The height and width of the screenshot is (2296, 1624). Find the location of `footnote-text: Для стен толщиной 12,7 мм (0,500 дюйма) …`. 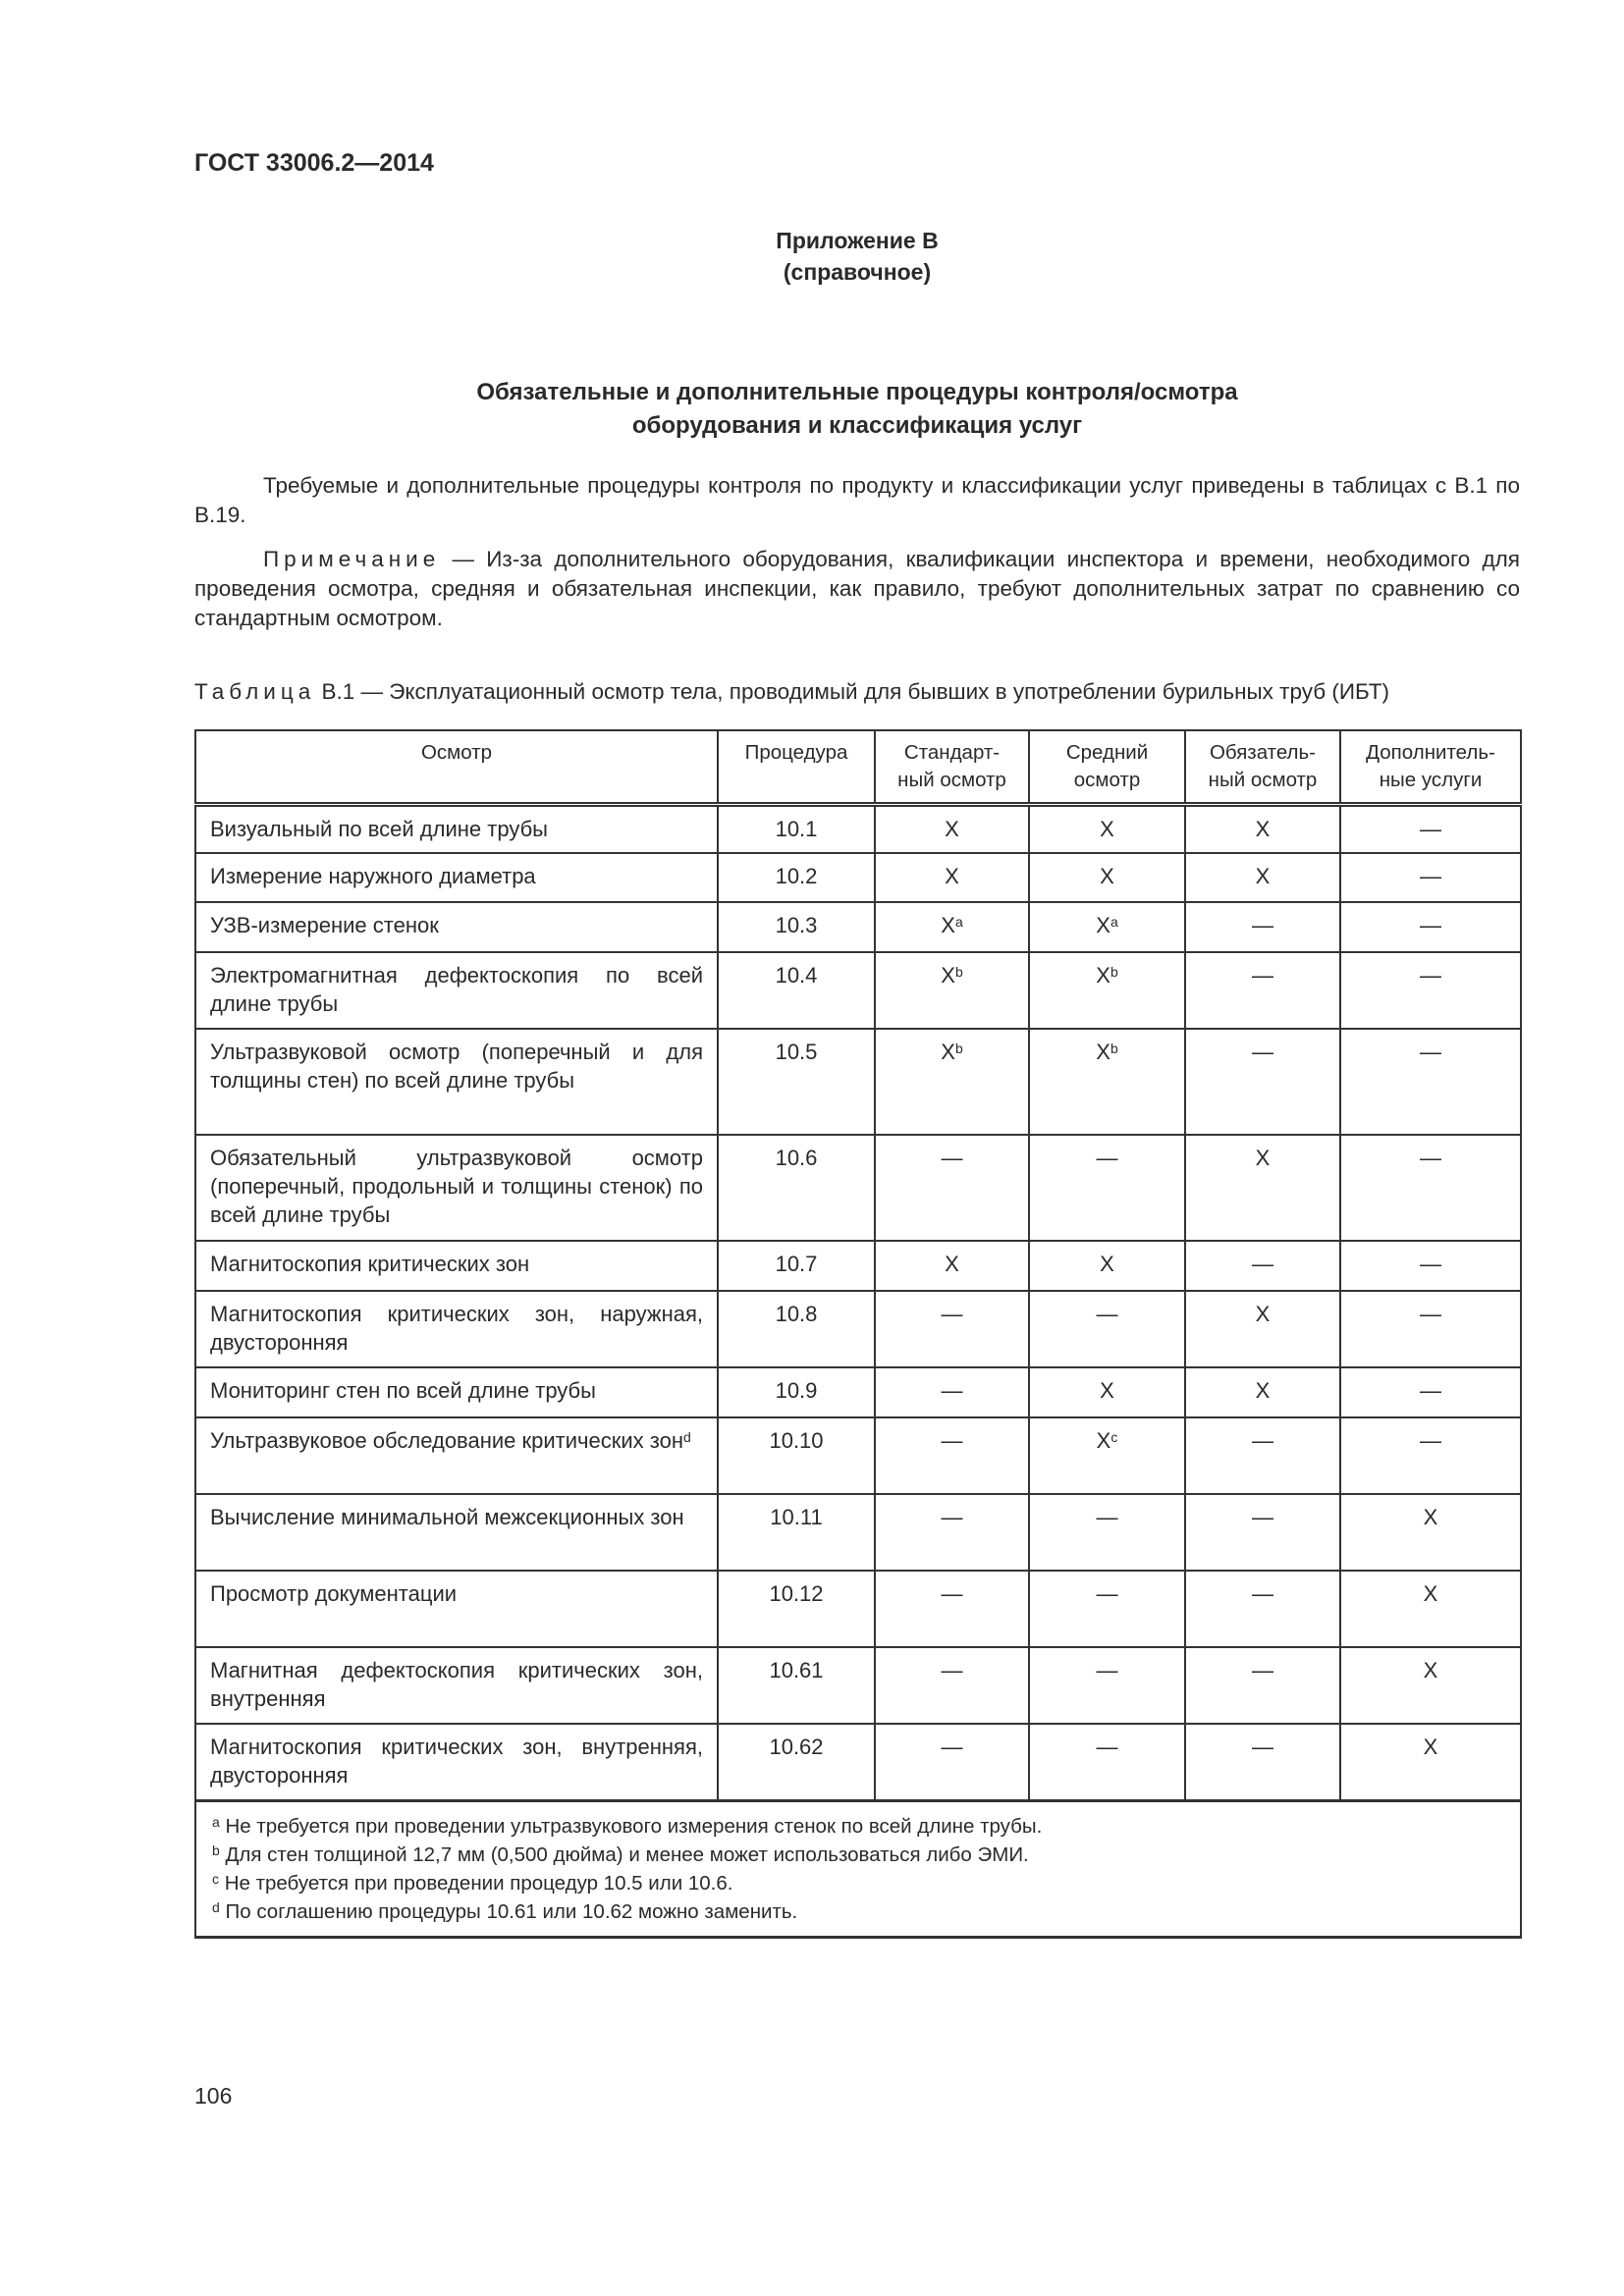

footnote-text: Для стен толщиной 12,7 мм (0,500 дюйма) … is located at coordinates (624, 1854).